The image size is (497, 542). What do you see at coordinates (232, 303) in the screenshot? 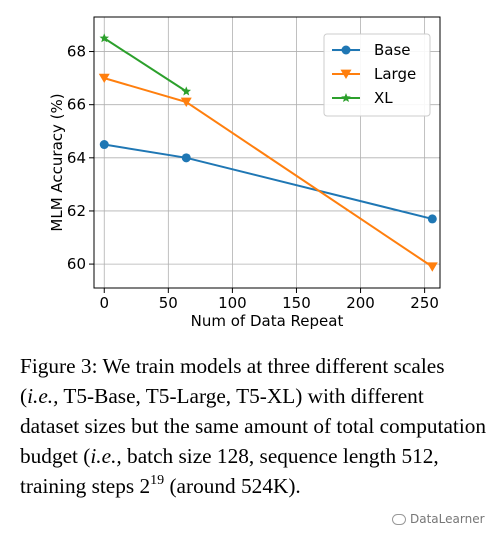
I see `x-tick-label: 100` at bounding box center [232, 303].